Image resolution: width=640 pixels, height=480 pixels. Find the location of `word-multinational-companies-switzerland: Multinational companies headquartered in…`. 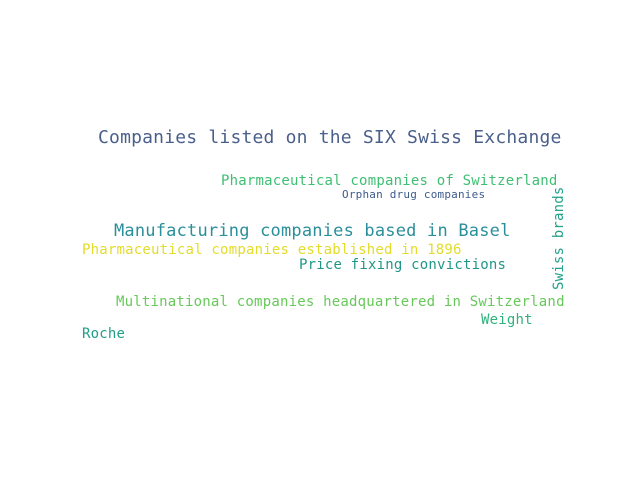

word-multinational-companies-switzerland: Multinational companies headquartered in… is located at coordinates (340, 302).